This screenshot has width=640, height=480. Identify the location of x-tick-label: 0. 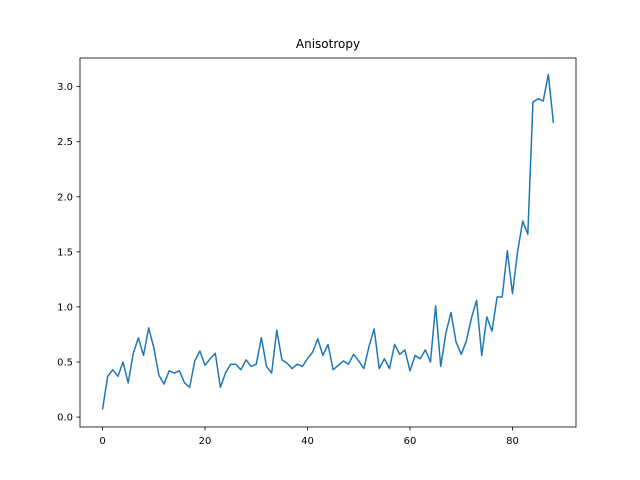
(102, 441).